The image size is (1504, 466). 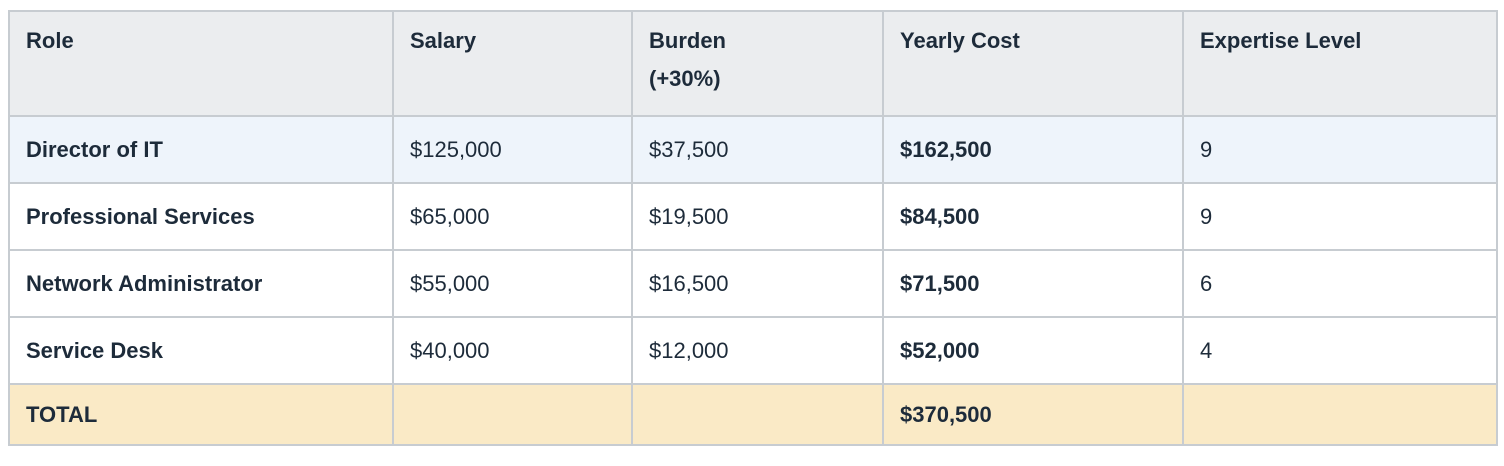 I want to click on header-salary: Salary, so click(x=512, y=63).